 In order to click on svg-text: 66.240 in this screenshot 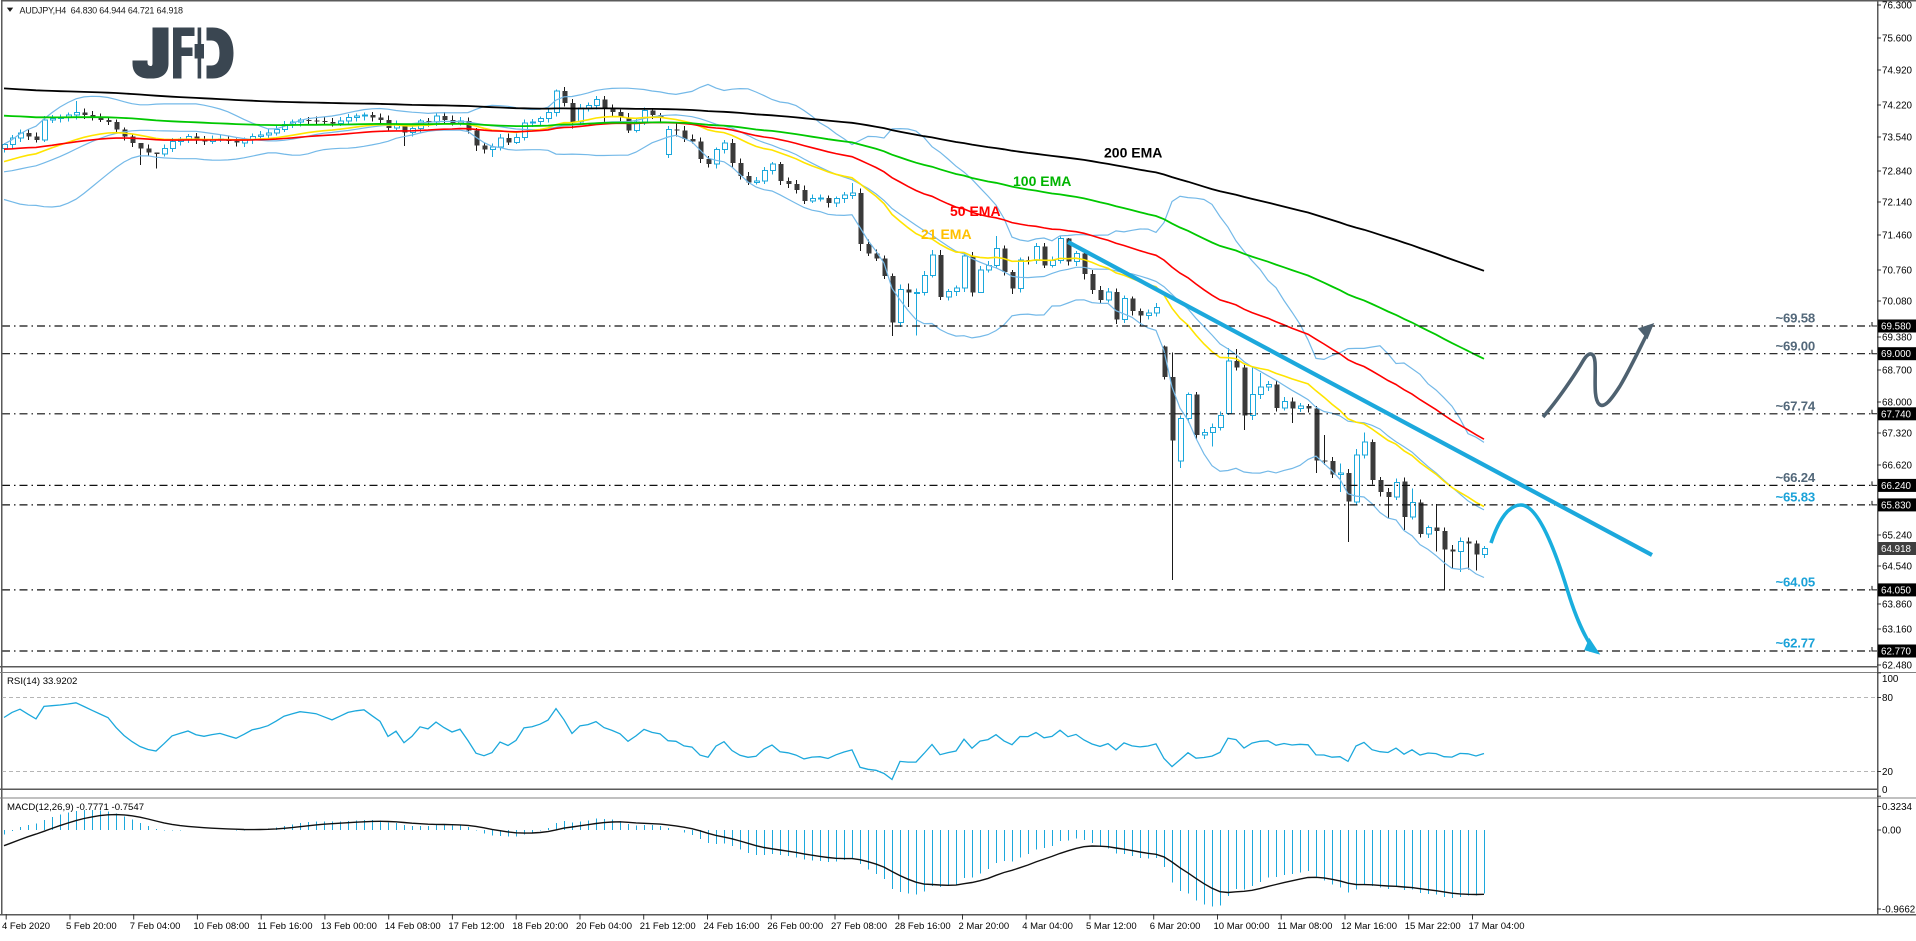, I will do `click(1896, 486)`.